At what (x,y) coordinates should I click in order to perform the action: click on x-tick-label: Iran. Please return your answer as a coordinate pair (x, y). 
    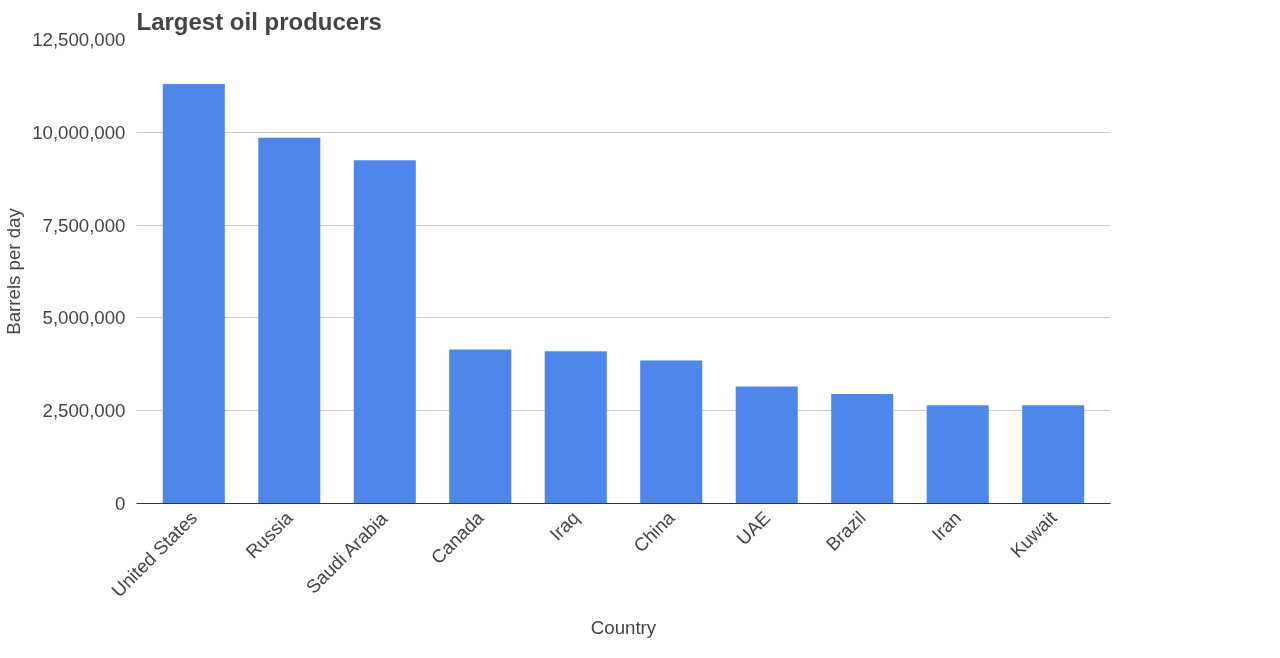
    Looking at the image, I should click on (946, 526).